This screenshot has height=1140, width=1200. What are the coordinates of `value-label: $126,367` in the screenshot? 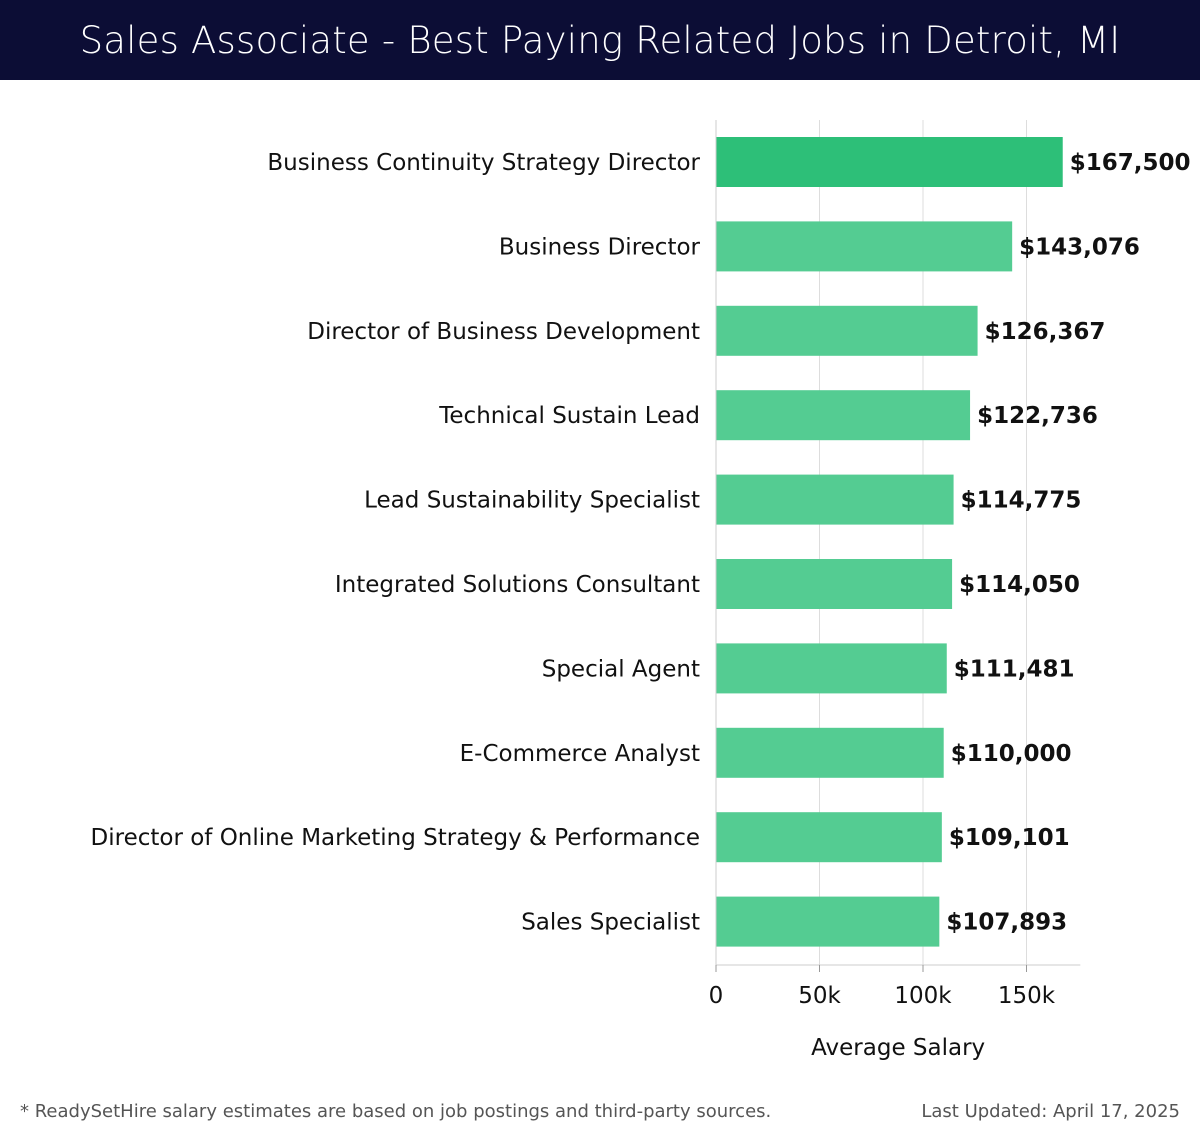 It's located at (1045, 332).